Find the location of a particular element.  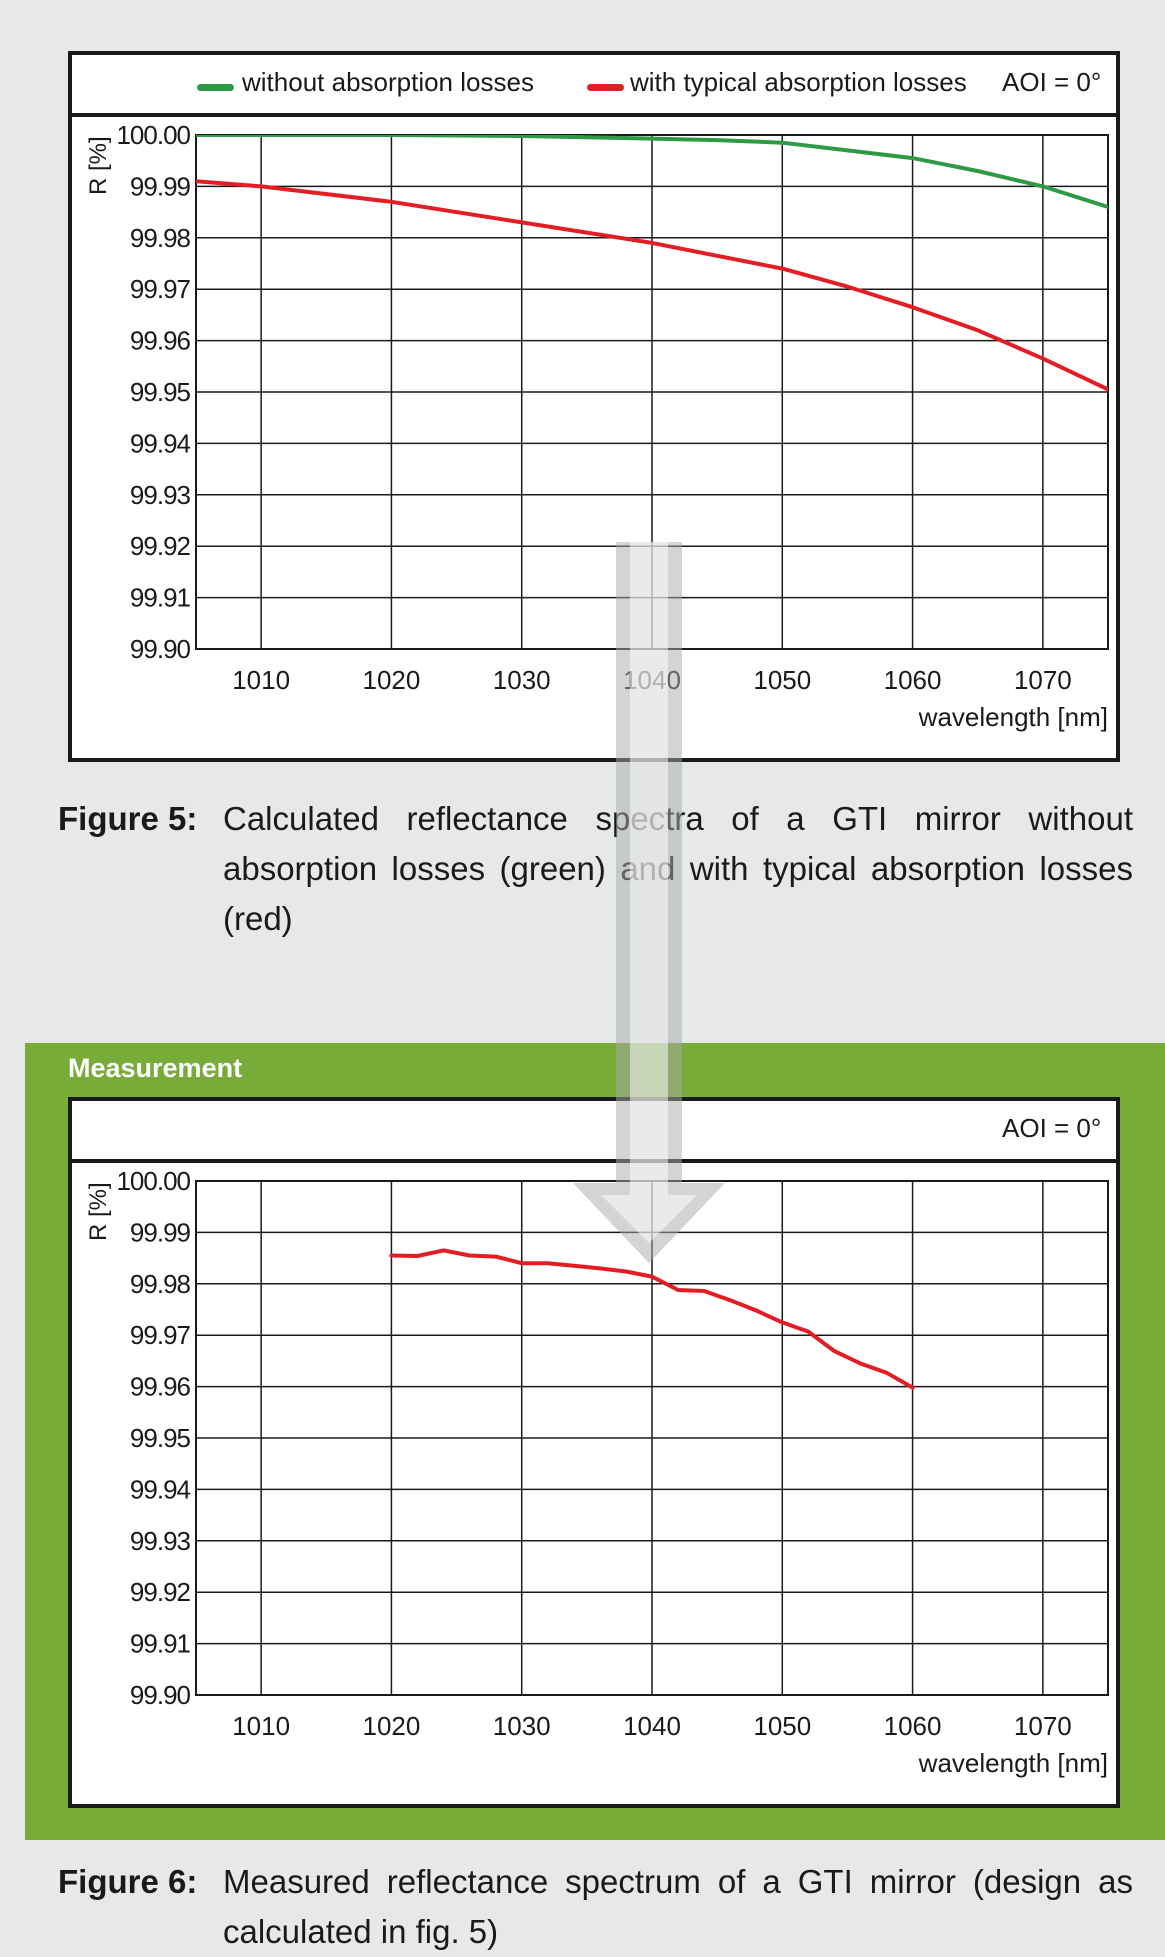

legend-swatch-red is located at coordinates (605, 87).